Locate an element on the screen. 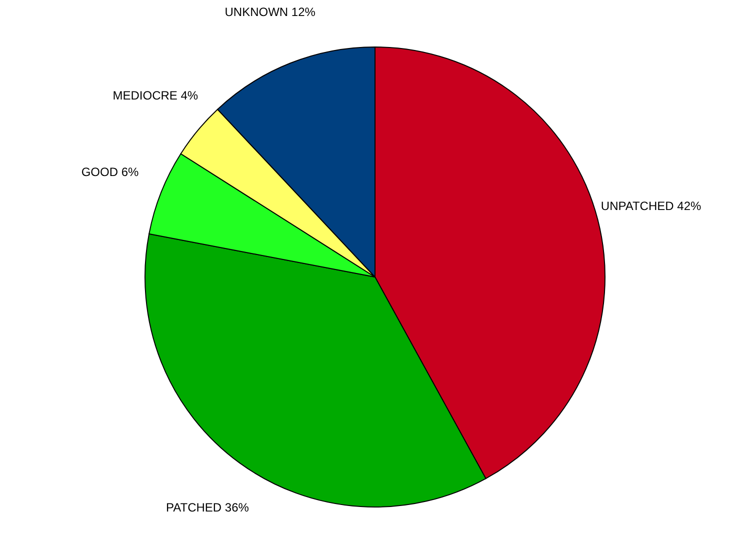  slice-label: UNKNOWN 12% is located at coordinates (270, 12).